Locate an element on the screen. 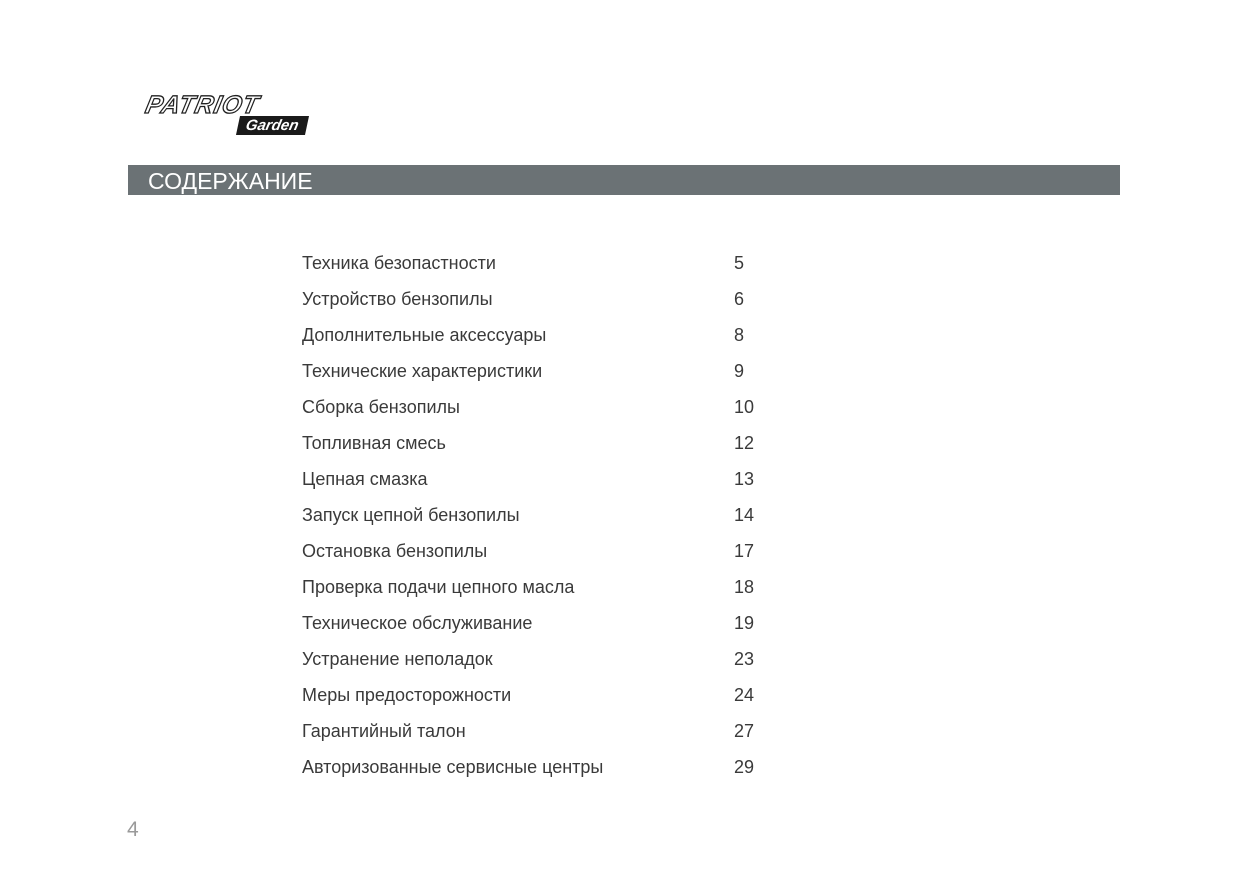  toc-entry-page: 24 is located at coordinates (744, 695).